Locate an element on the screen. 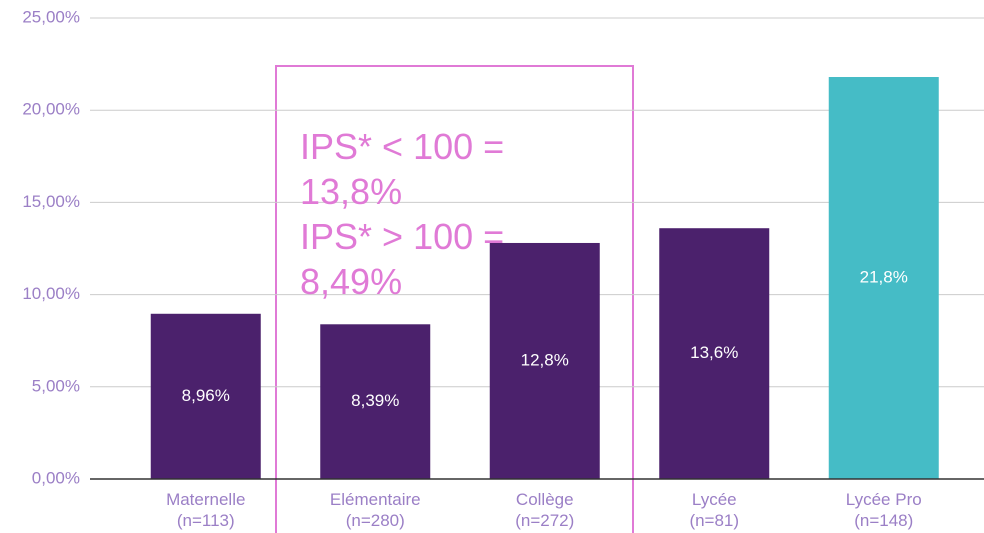 The image size is (984, 533). annotation-text: IPS* < 100 = 13,8% is located at coordinates (402, 169).